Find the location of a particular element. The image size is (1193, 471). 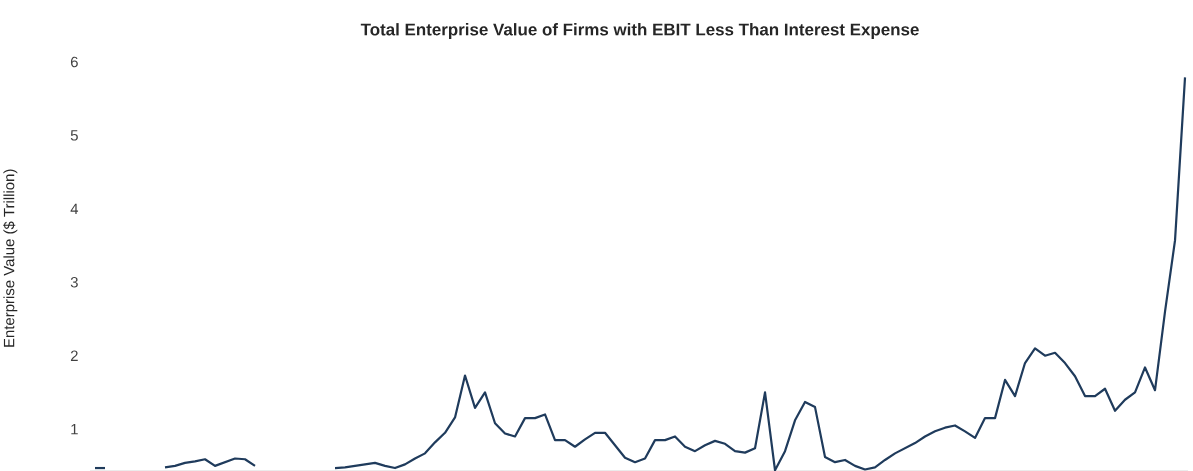

y-tick-label: 4 is located at coordinates (74, 208).